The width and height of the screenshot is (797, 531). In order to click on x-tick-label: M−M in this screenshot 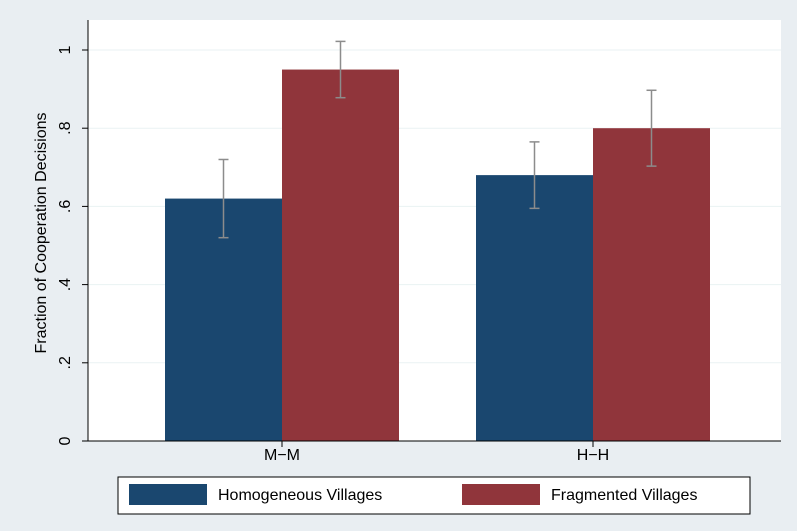, I will do `click(282, 455)`.